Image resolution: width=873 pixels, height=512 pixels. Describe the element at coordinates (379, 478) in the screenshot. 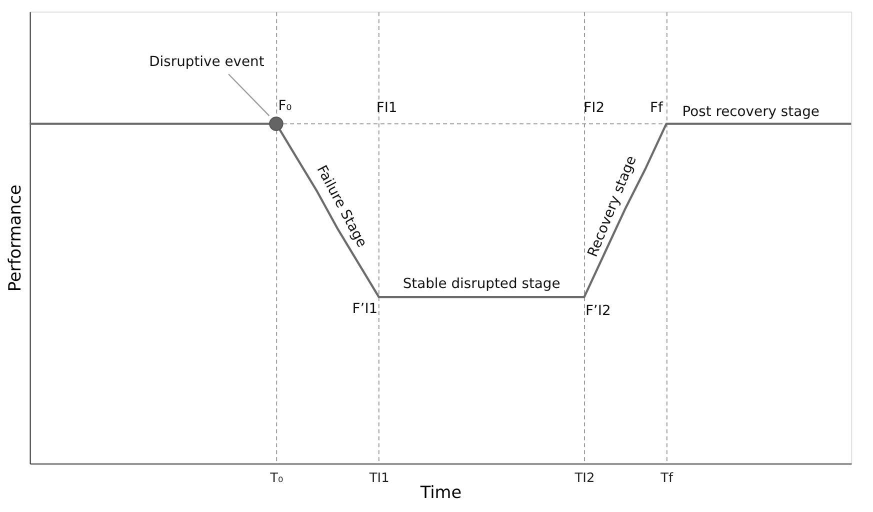

I see `x-tick-label: TI1` at that location.